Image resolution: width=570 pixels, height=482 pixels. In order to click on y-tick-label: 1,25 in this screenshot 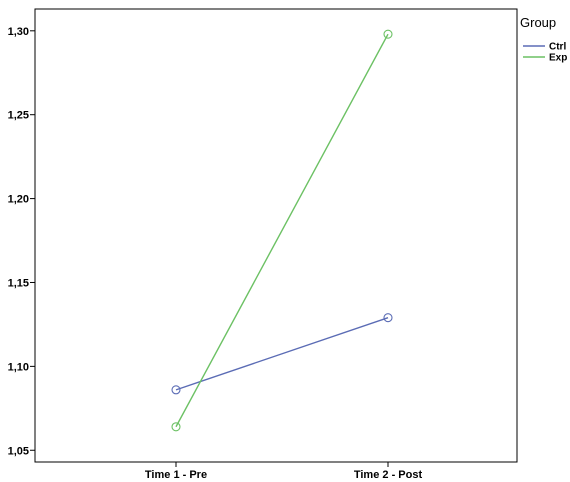, I will do `click(18, 116)`.